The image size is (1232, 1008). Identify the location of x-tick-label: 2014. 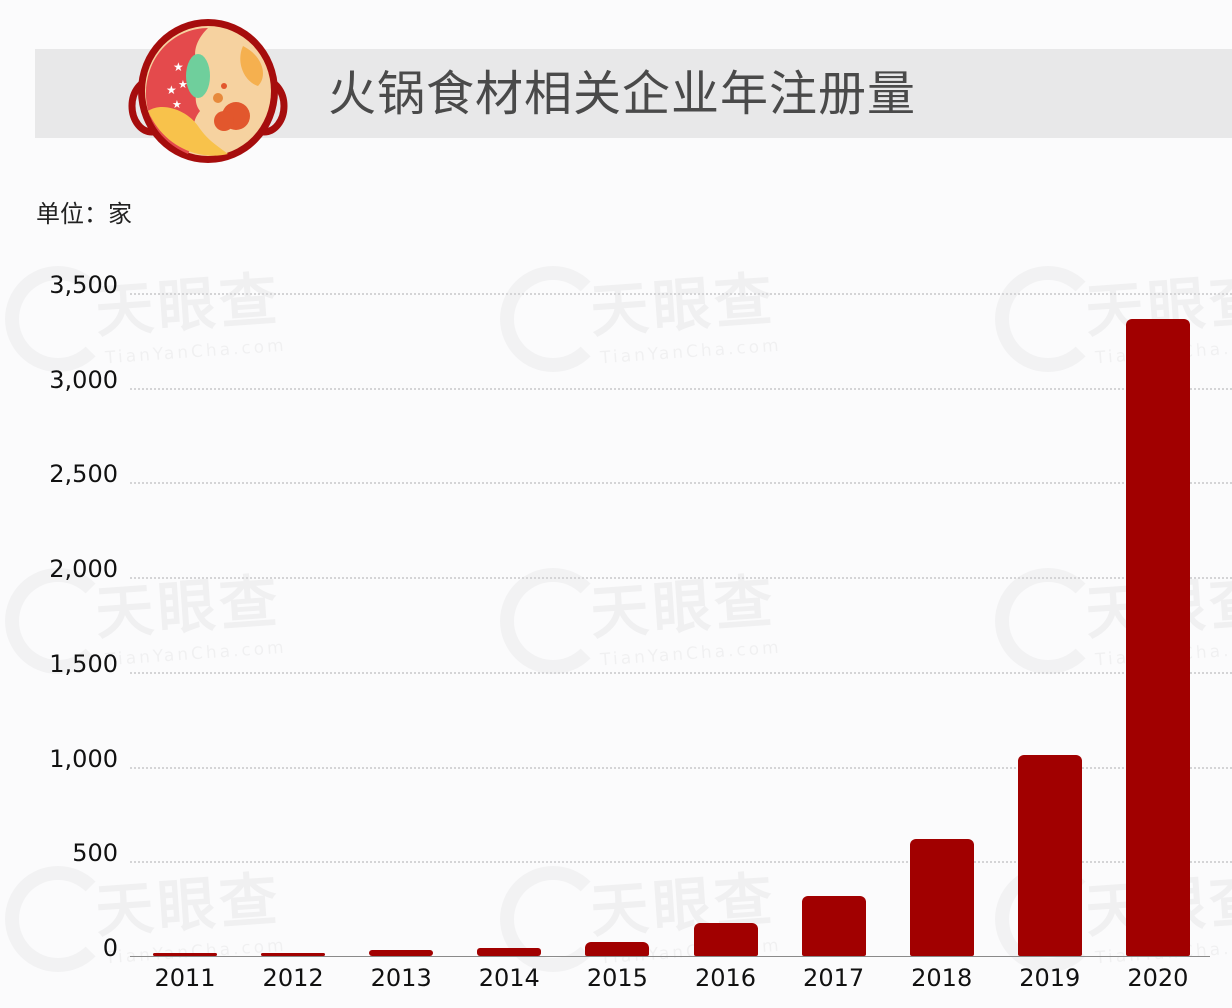
(509, 978).